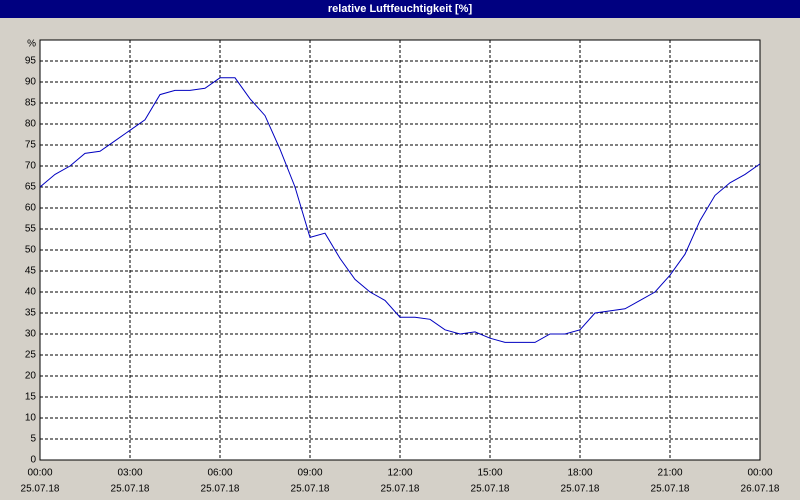 The image size is (800, 500). Describe the element at coordinates (31, 292) in the screenshot. I see `y-tick-label: 40` at that location.